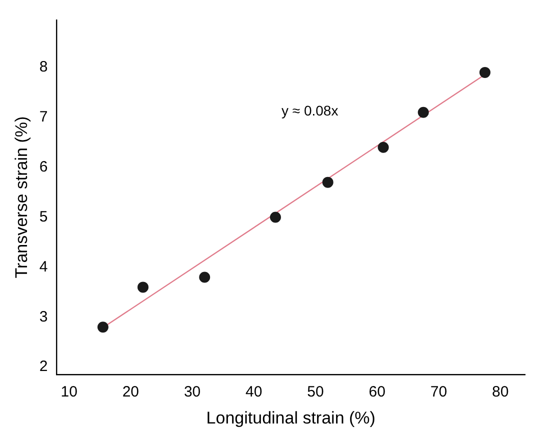 The width and height of the screenshot is (541, 441). What do you see at coordinates (377, 392) in the screenshot?
I see `x-tick-label: 60` at bounding box center [377, 392].